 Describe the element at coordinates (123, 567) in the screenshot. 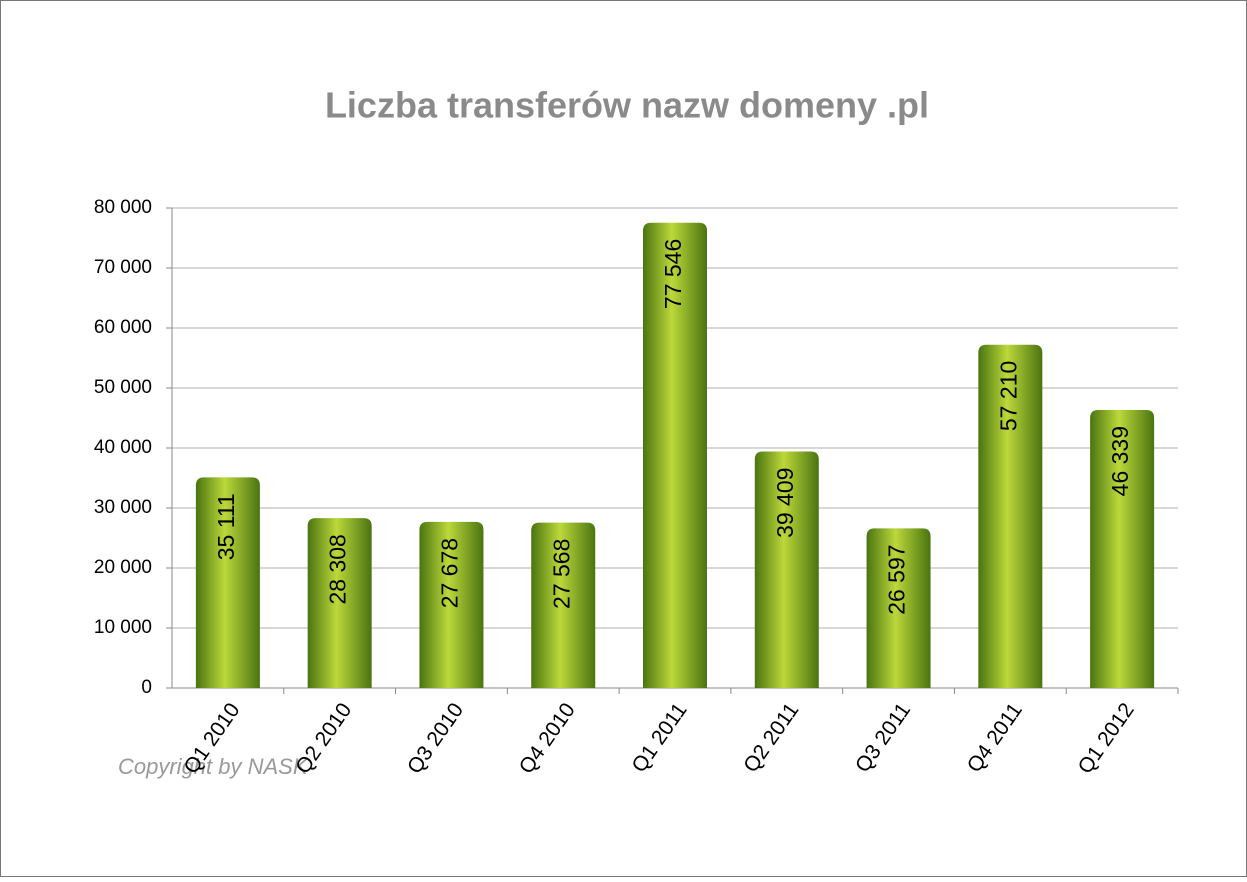

I see `y-tick-label: 20 000` at that location.